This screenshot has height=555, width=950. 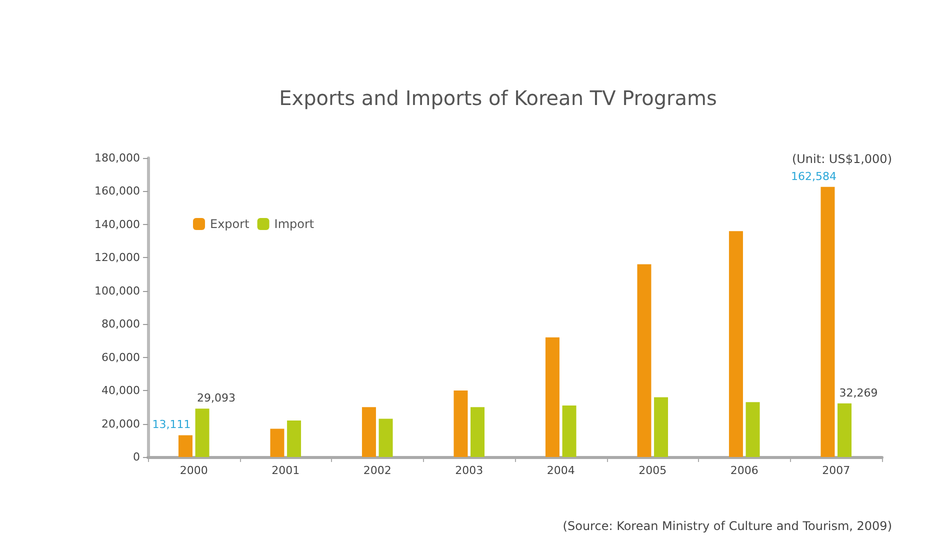 I want to click on x-tick-label: 2003, so click(x=469, y=470).